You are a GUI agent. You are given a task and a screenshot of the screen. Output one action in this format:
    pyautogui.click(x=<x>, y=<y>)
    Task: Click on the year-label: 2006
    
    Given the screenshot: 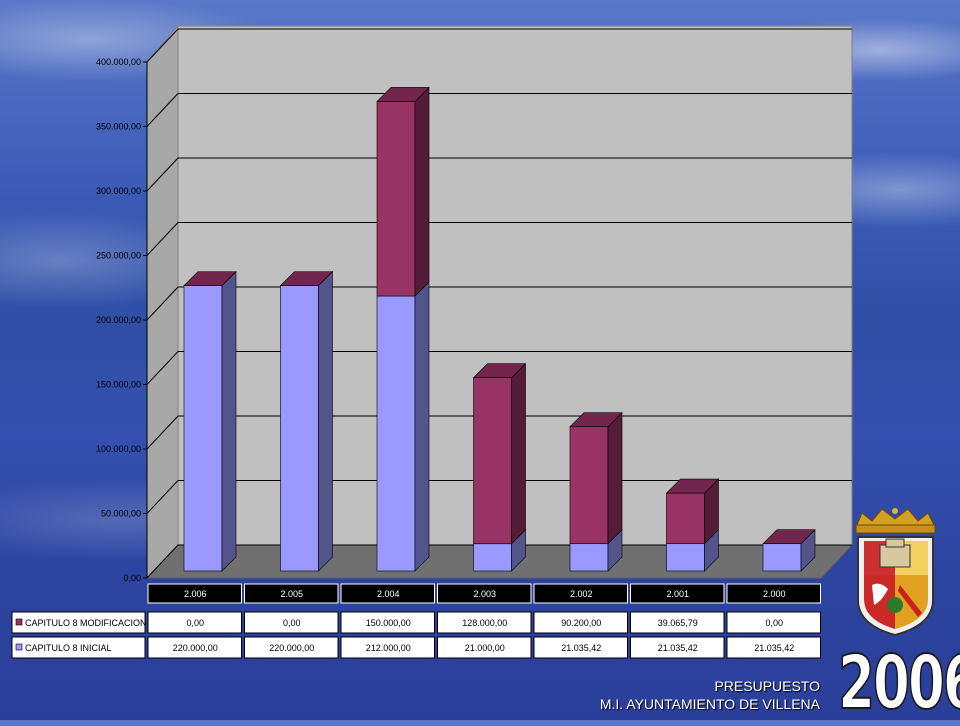 What is the action you would take?
    pyautogui.click(x=898, y=682)
    